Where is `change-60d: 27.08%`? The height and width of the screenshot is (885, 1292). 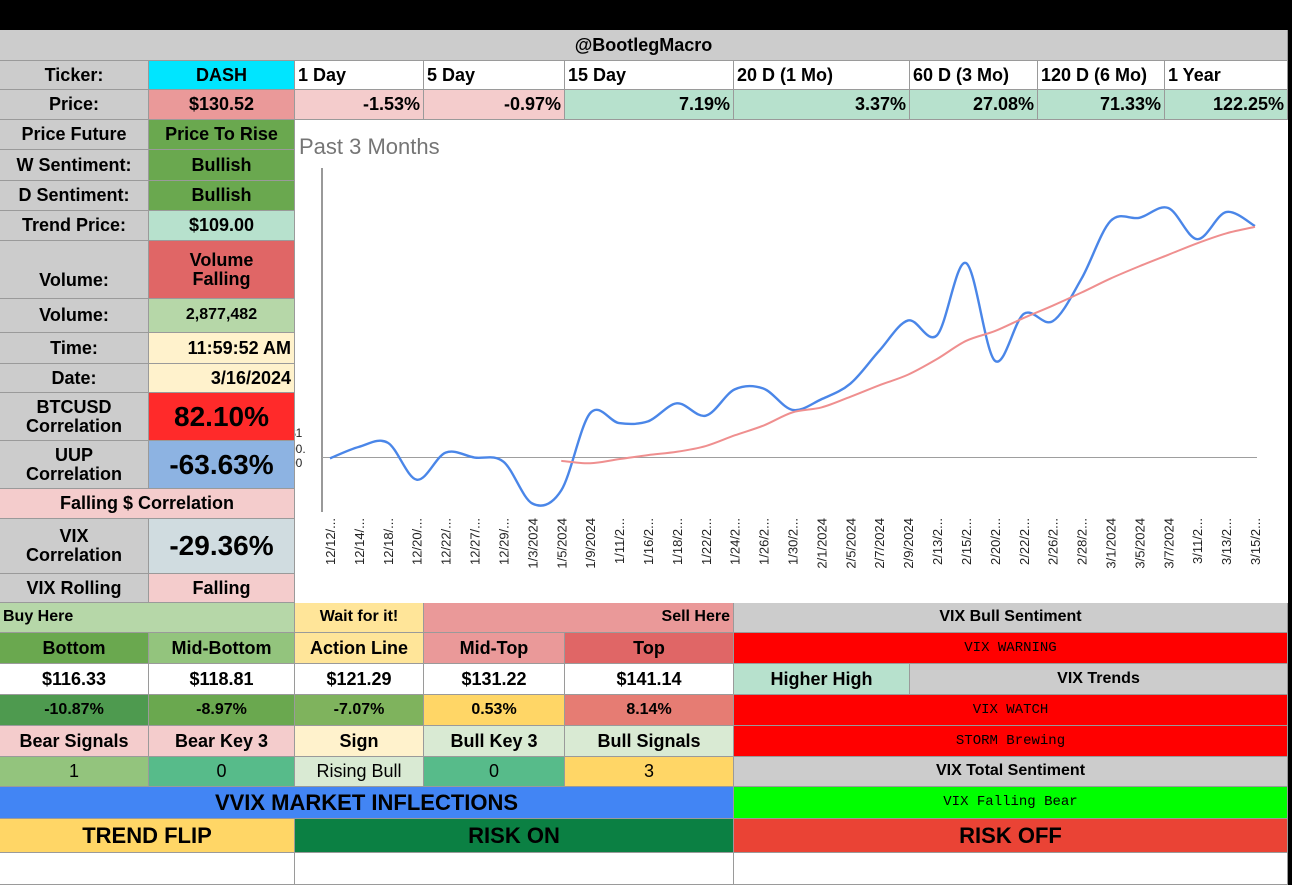 change-60d: 27.08% is located at coordinates (974, 105).